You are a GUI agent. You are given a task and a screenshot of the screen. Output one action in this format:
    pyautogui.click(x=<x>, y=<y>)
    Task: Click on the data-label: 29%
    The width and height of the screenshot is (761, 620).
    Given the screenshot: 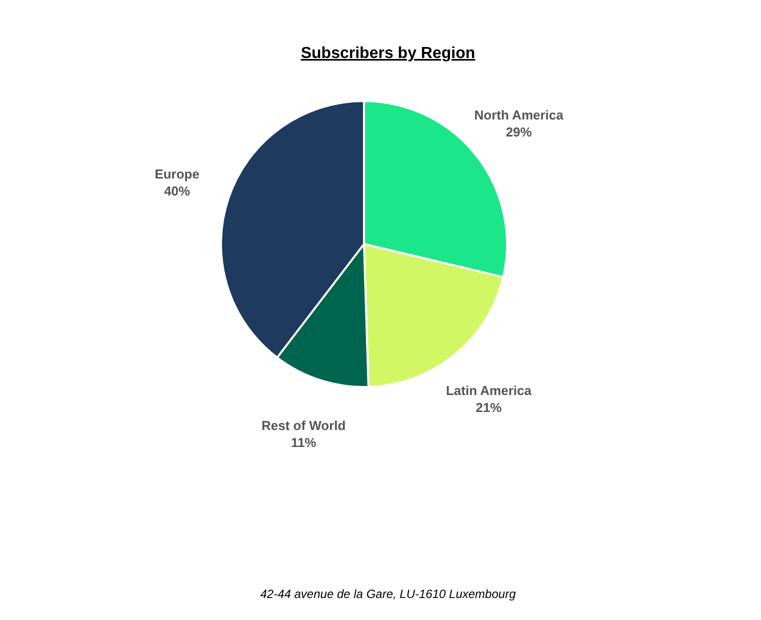 What is the action you would take?
    pyautogui.click(x=519, y=132)
    